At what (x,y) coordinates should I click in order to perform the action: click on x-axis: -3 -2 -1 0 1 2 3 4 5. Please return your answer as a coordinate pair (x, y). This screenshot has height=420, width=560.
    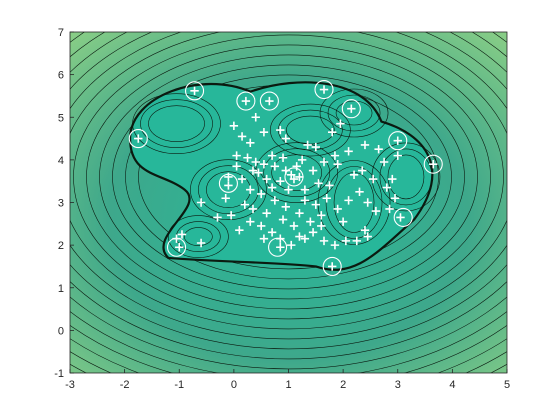
    Looking at the image, I should click on (287, 380).